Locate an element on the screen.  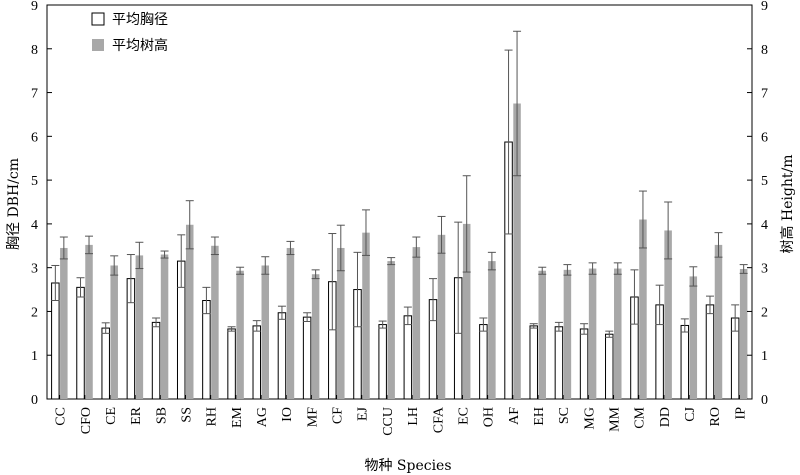
right-tick-label: 8 is located at coordinates (764, 50).